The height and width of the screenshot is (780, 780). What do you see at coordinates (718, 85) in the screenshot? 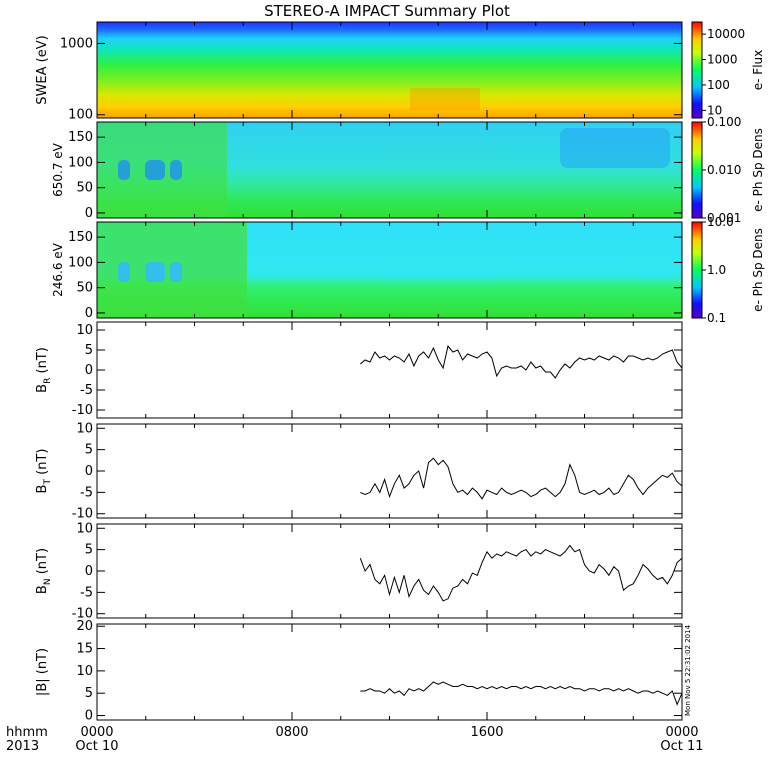
I see `colorbar-tick-label: 100` at bounding box center [718, 85].